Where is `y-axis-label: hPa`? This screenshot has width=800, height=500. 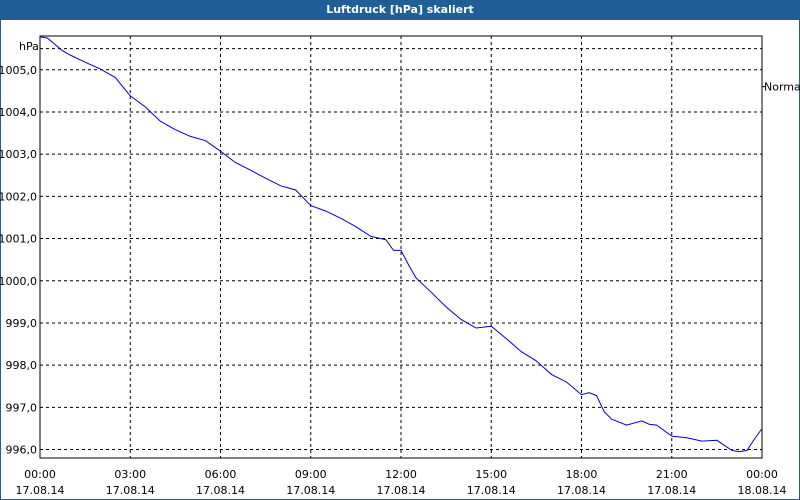 y-axis-label: hPa is located at coordinates (29, 46).